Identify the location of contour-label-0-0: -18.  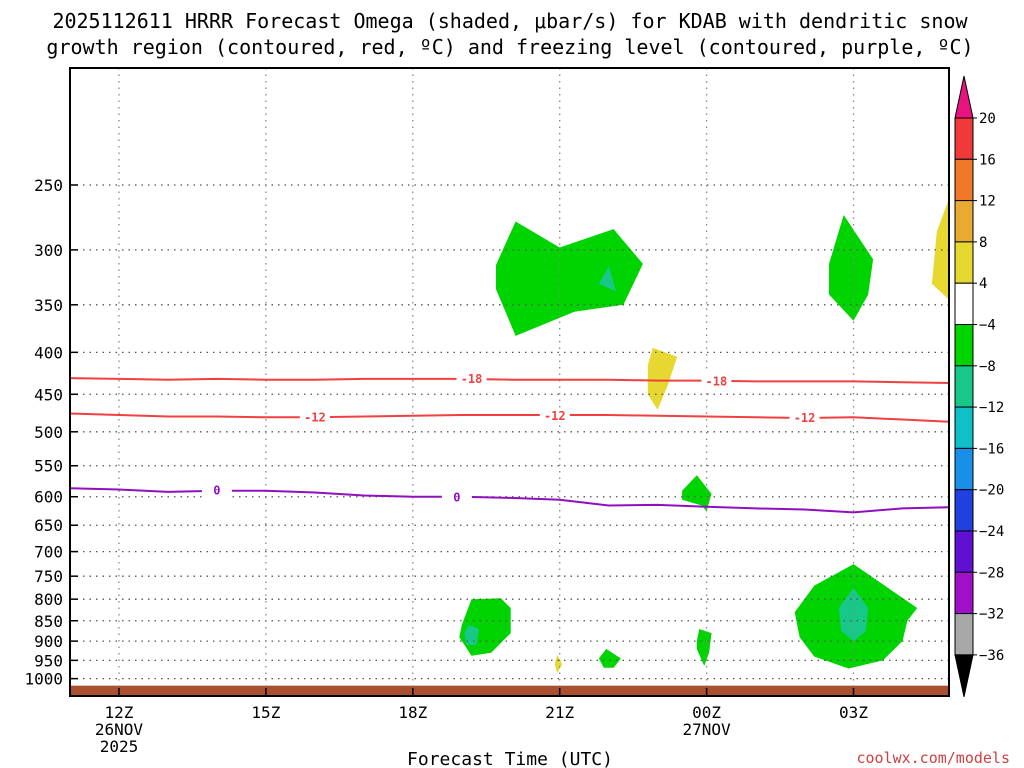
(472, 379).